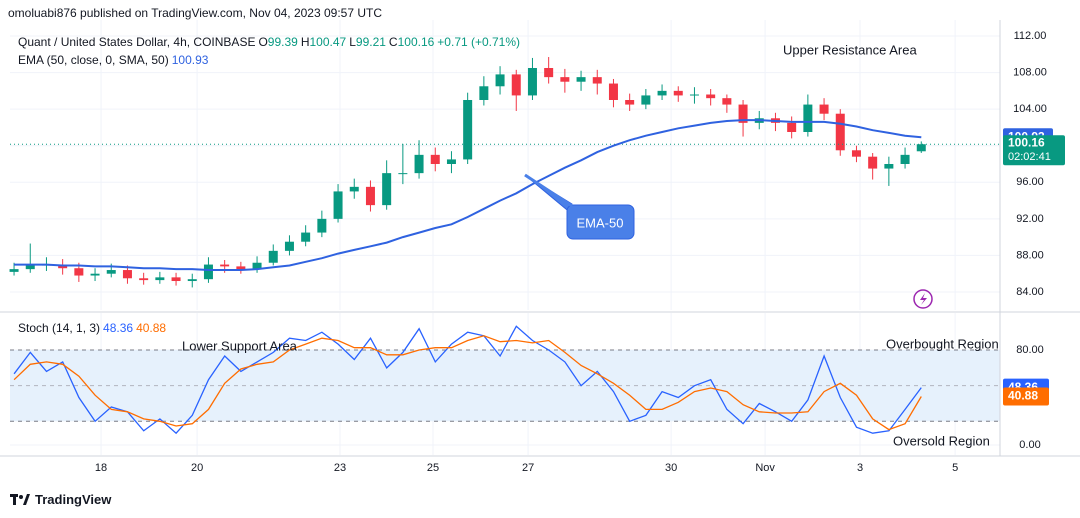 This screenshot has width=1080, height=518. What do you see at coordinates (1029, 157) in the screenshot?
I see `countdown: 02:02:41` at bounding box center [1029, 157].